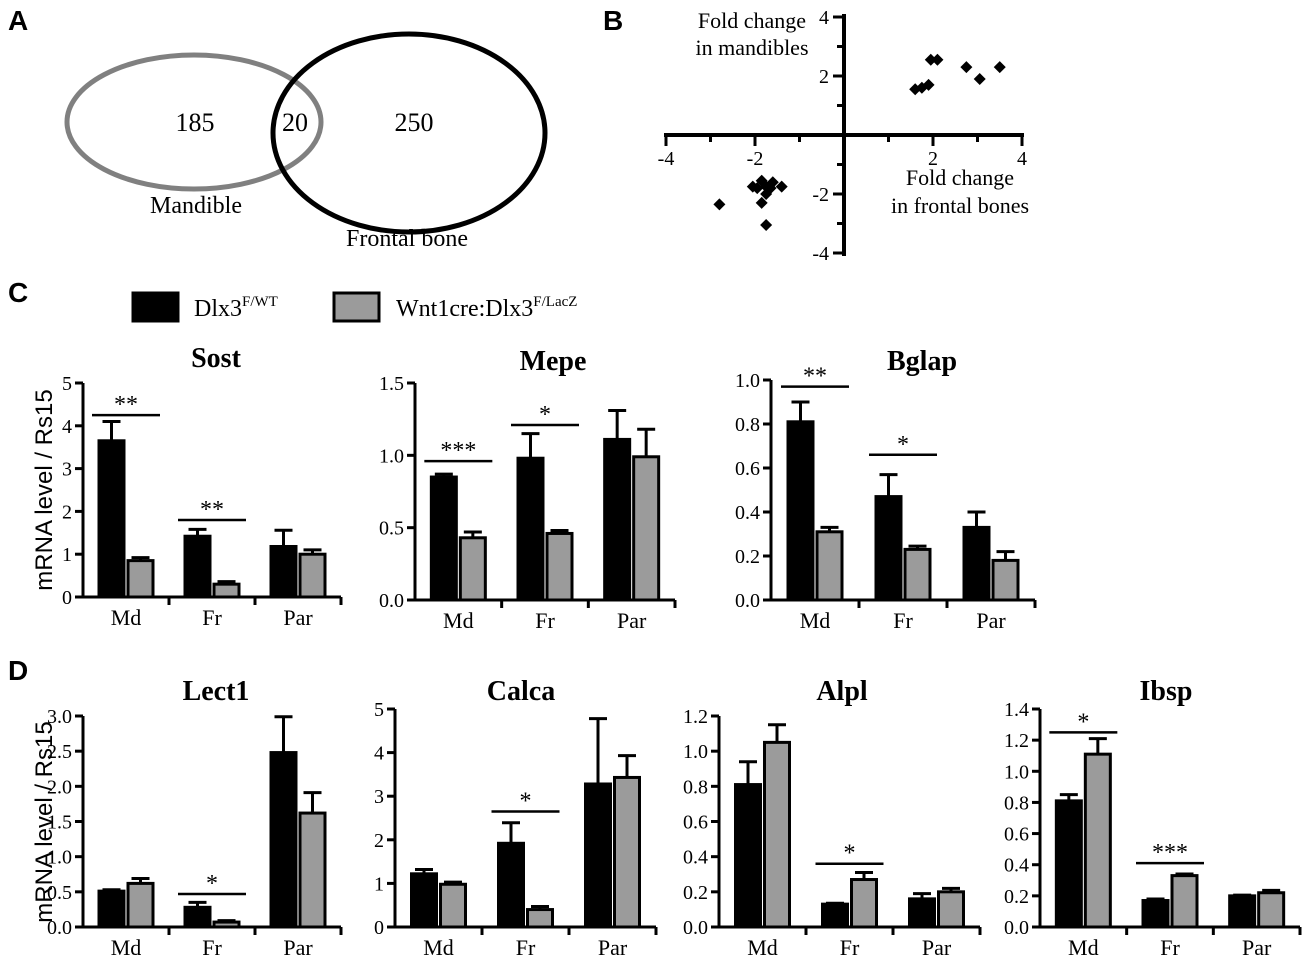  Describe the element at coordinates (236, 308) in the screenshot. I see `legend-label-dlx3-fwt: Dlx3F/WT` at that location.